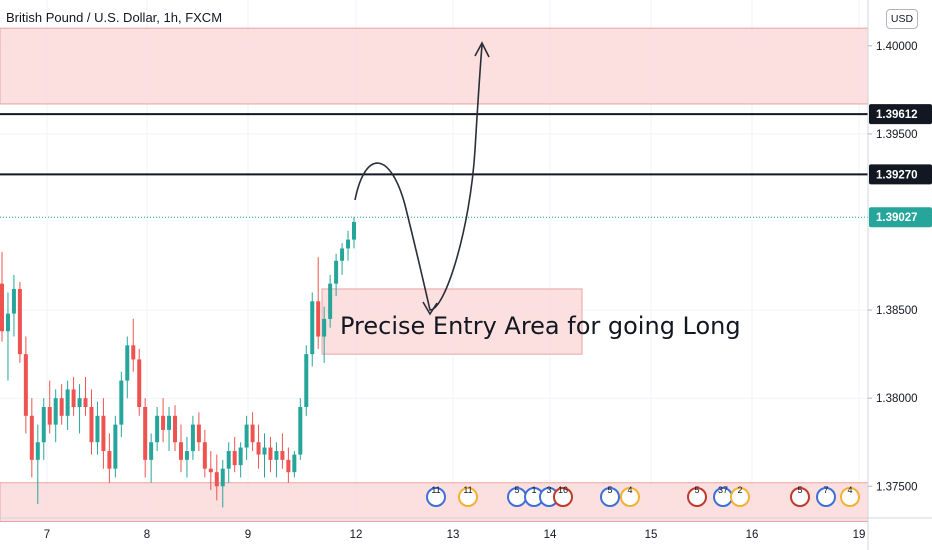 The width and height of the screenshot is (932, 550). I want to click on projection-path, so click(422, 178).